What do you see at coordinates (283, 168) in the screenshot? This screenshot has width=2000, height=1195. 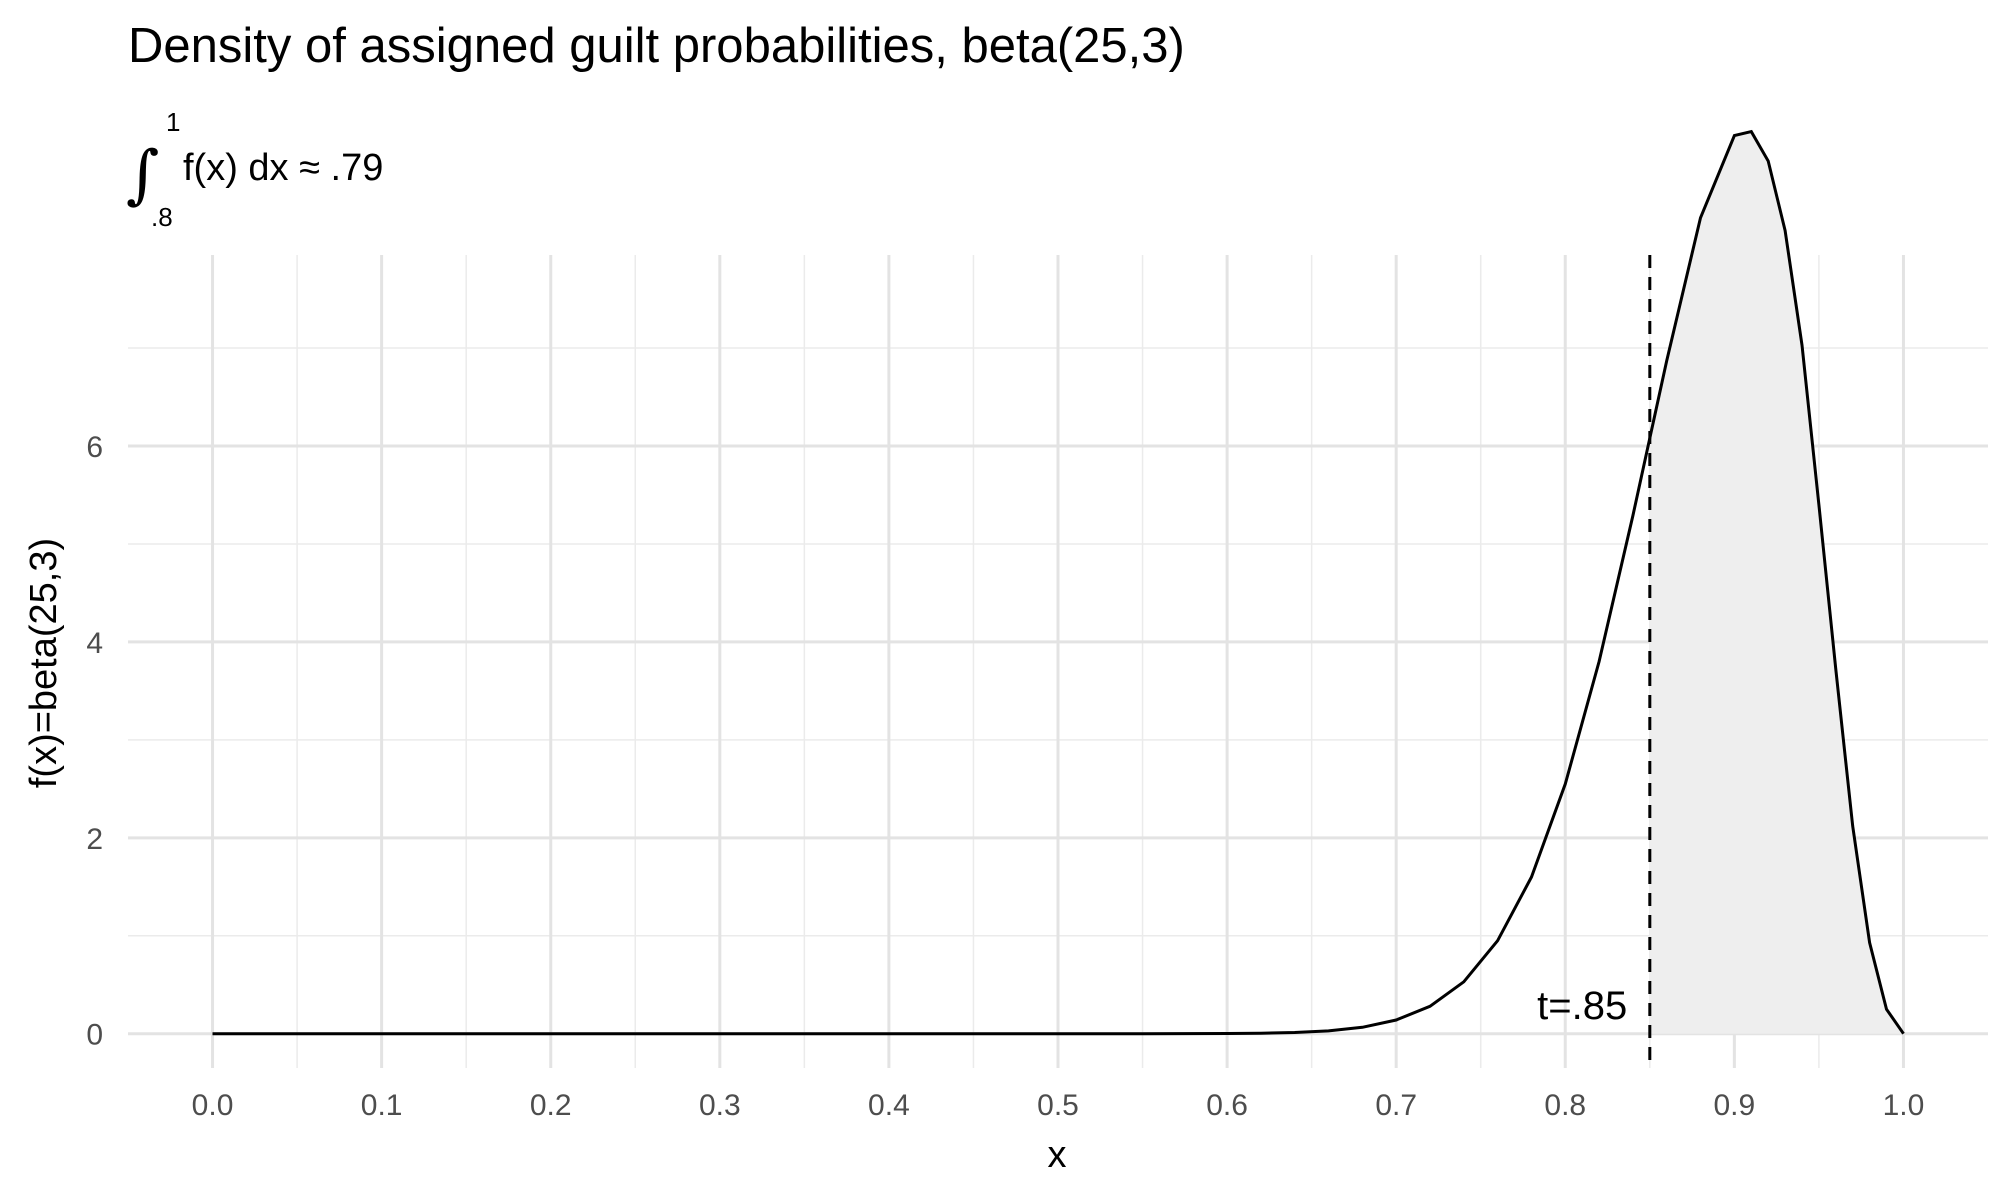 I see `integral-expression: f(x) dx ≈ .79` at bounding box center [283, 168].